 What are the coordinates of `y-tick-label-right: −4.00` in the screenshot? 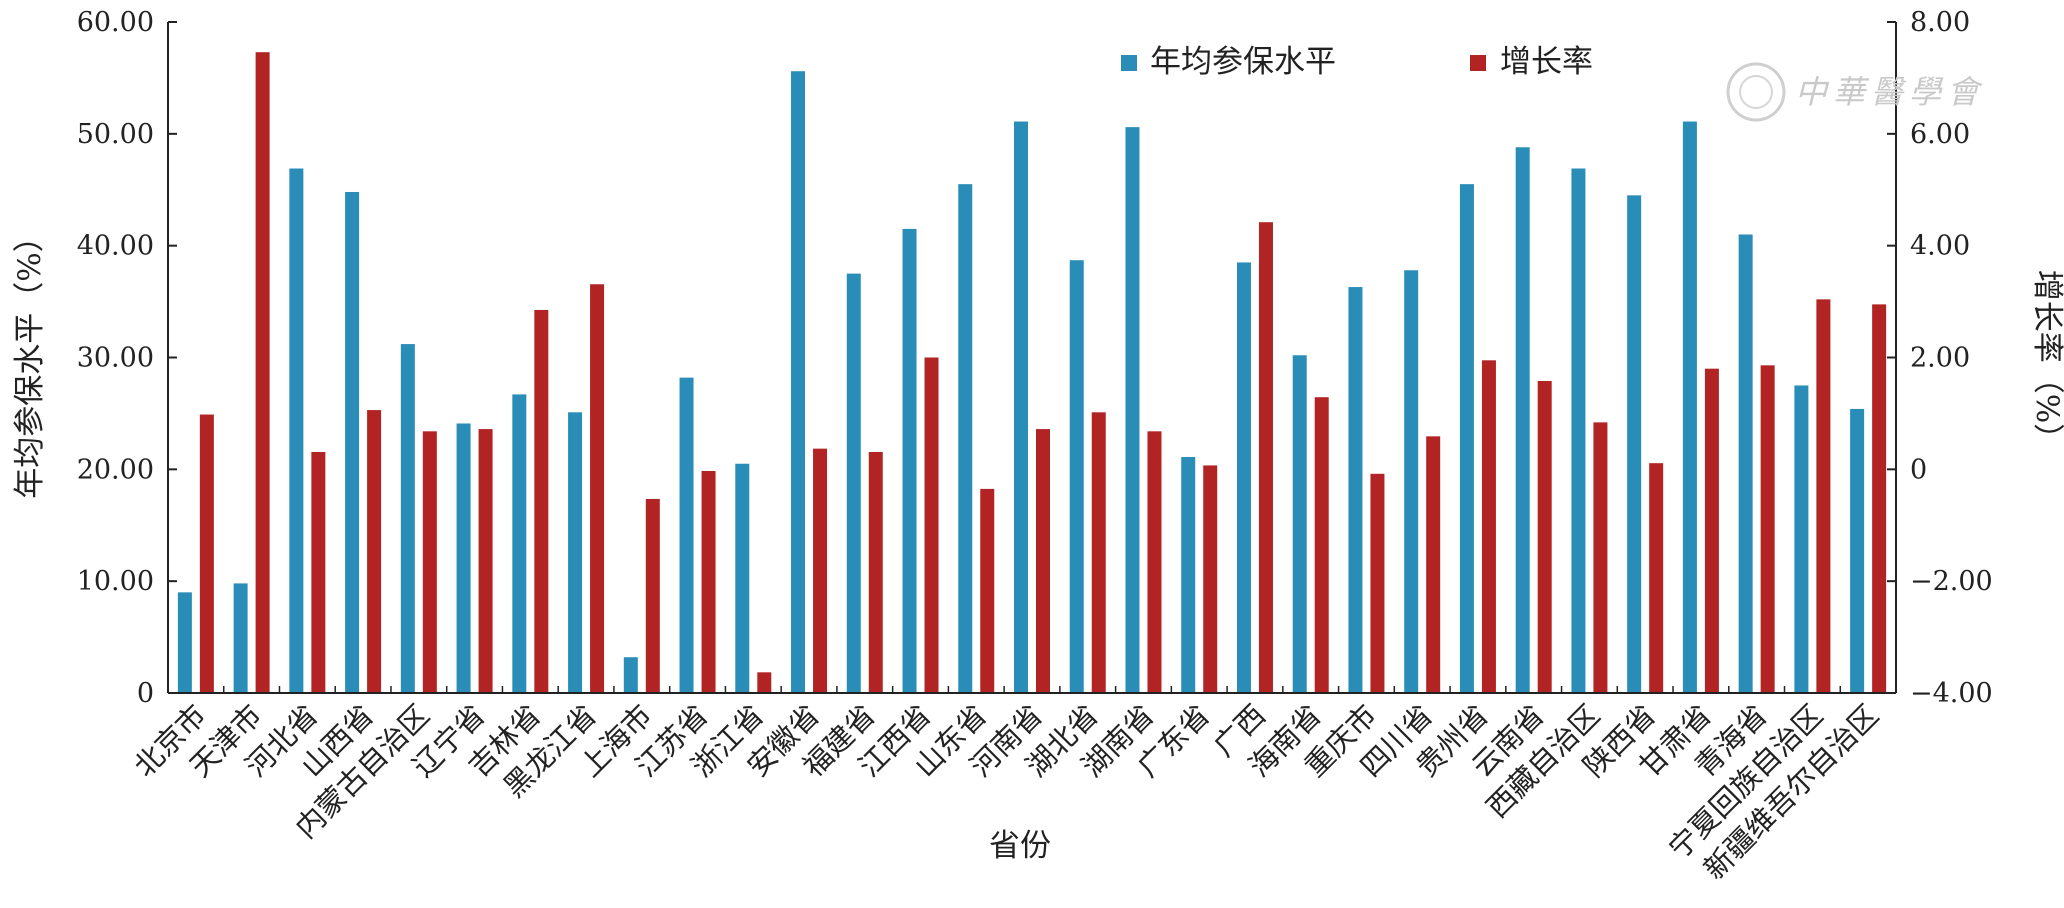 It's located at (1951, 693).